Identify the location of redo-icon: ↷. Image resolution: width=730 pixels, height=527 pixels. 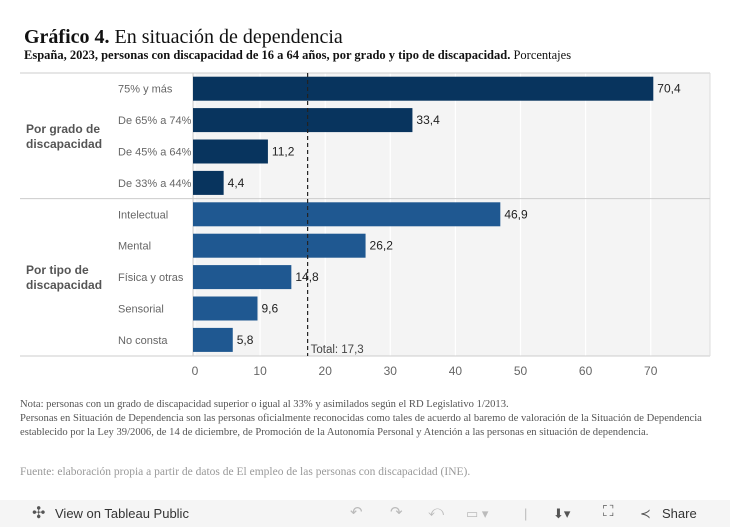
(396, 512).